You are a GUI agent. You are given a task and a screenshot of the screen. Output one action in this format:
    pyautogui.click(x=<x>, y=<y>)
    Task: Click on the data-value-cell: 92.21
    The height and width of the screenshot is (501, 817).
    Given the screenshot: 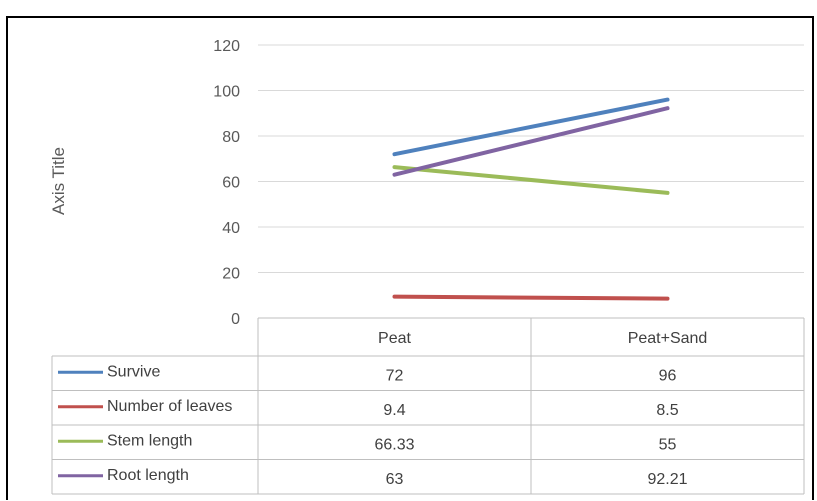 What is the action you would take?
    pyautogui.click(x=667, y=479)
    